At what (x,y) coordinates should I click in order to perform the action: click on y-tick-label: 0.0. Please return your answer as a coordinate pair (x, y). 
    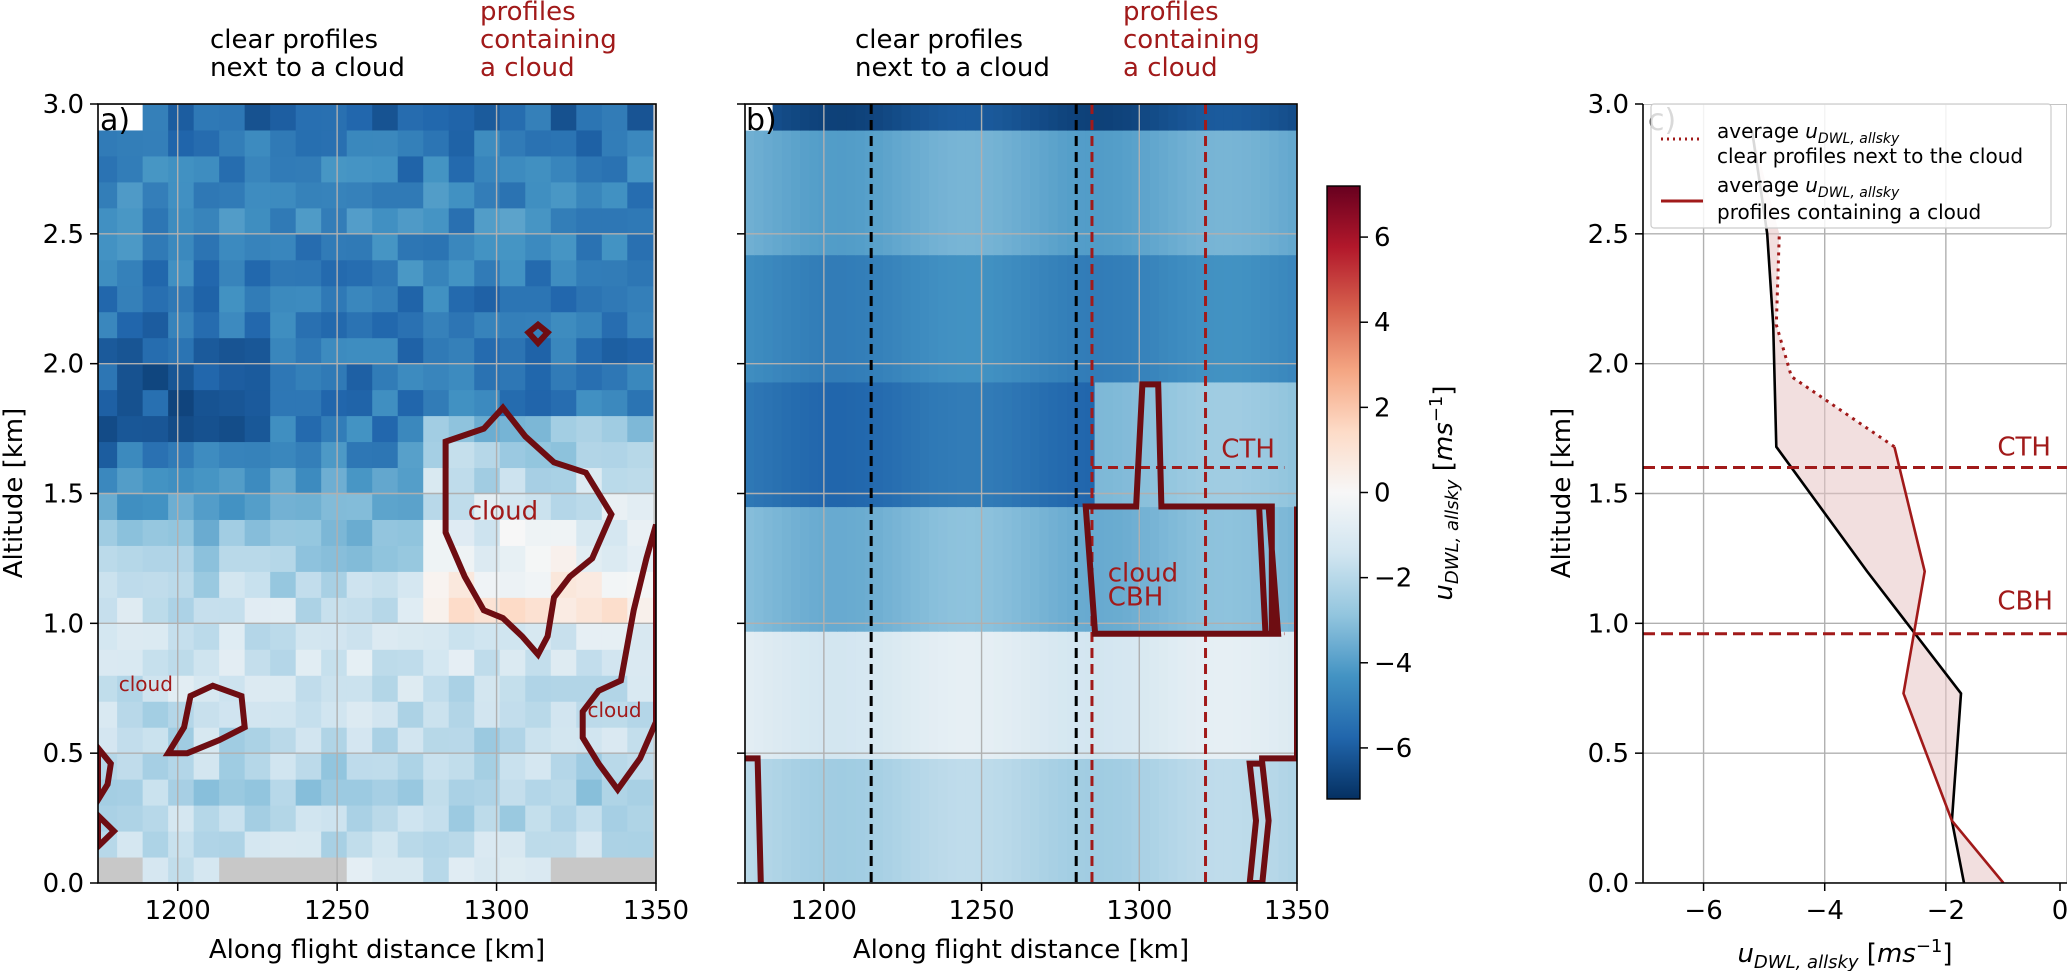
    Looking at the image, I should click on (63, 884).